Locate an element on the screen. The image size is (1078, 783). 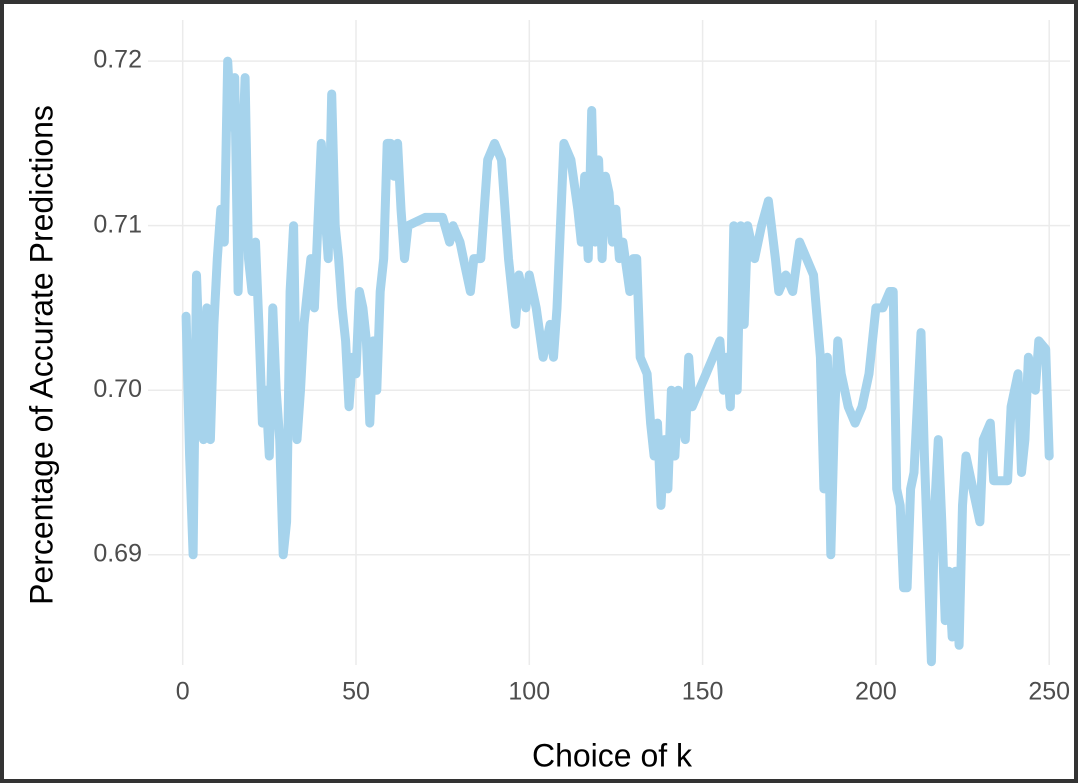
x-tick-label: 50 is located at coordinates (356, 692).